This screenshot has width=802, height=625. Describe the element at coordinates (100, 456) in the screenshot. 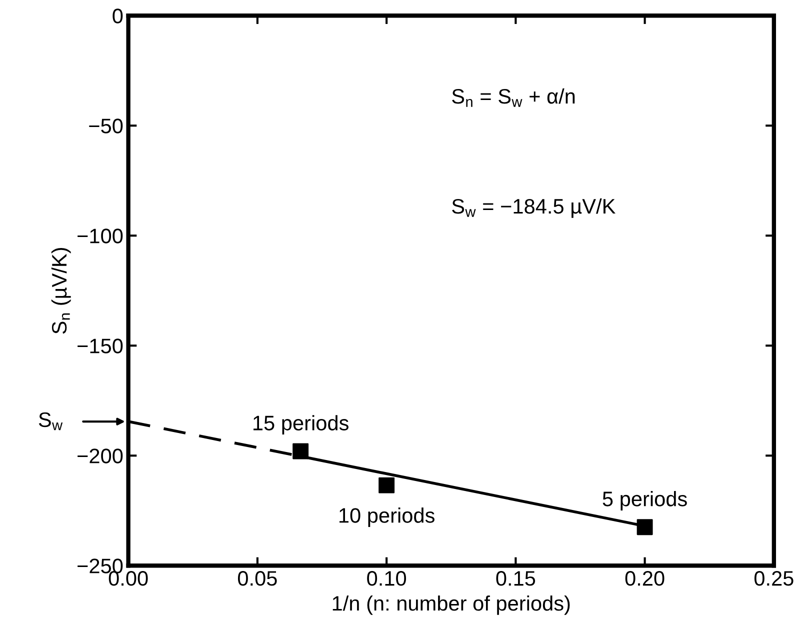

I see `y-tick-label: −200` at that location.